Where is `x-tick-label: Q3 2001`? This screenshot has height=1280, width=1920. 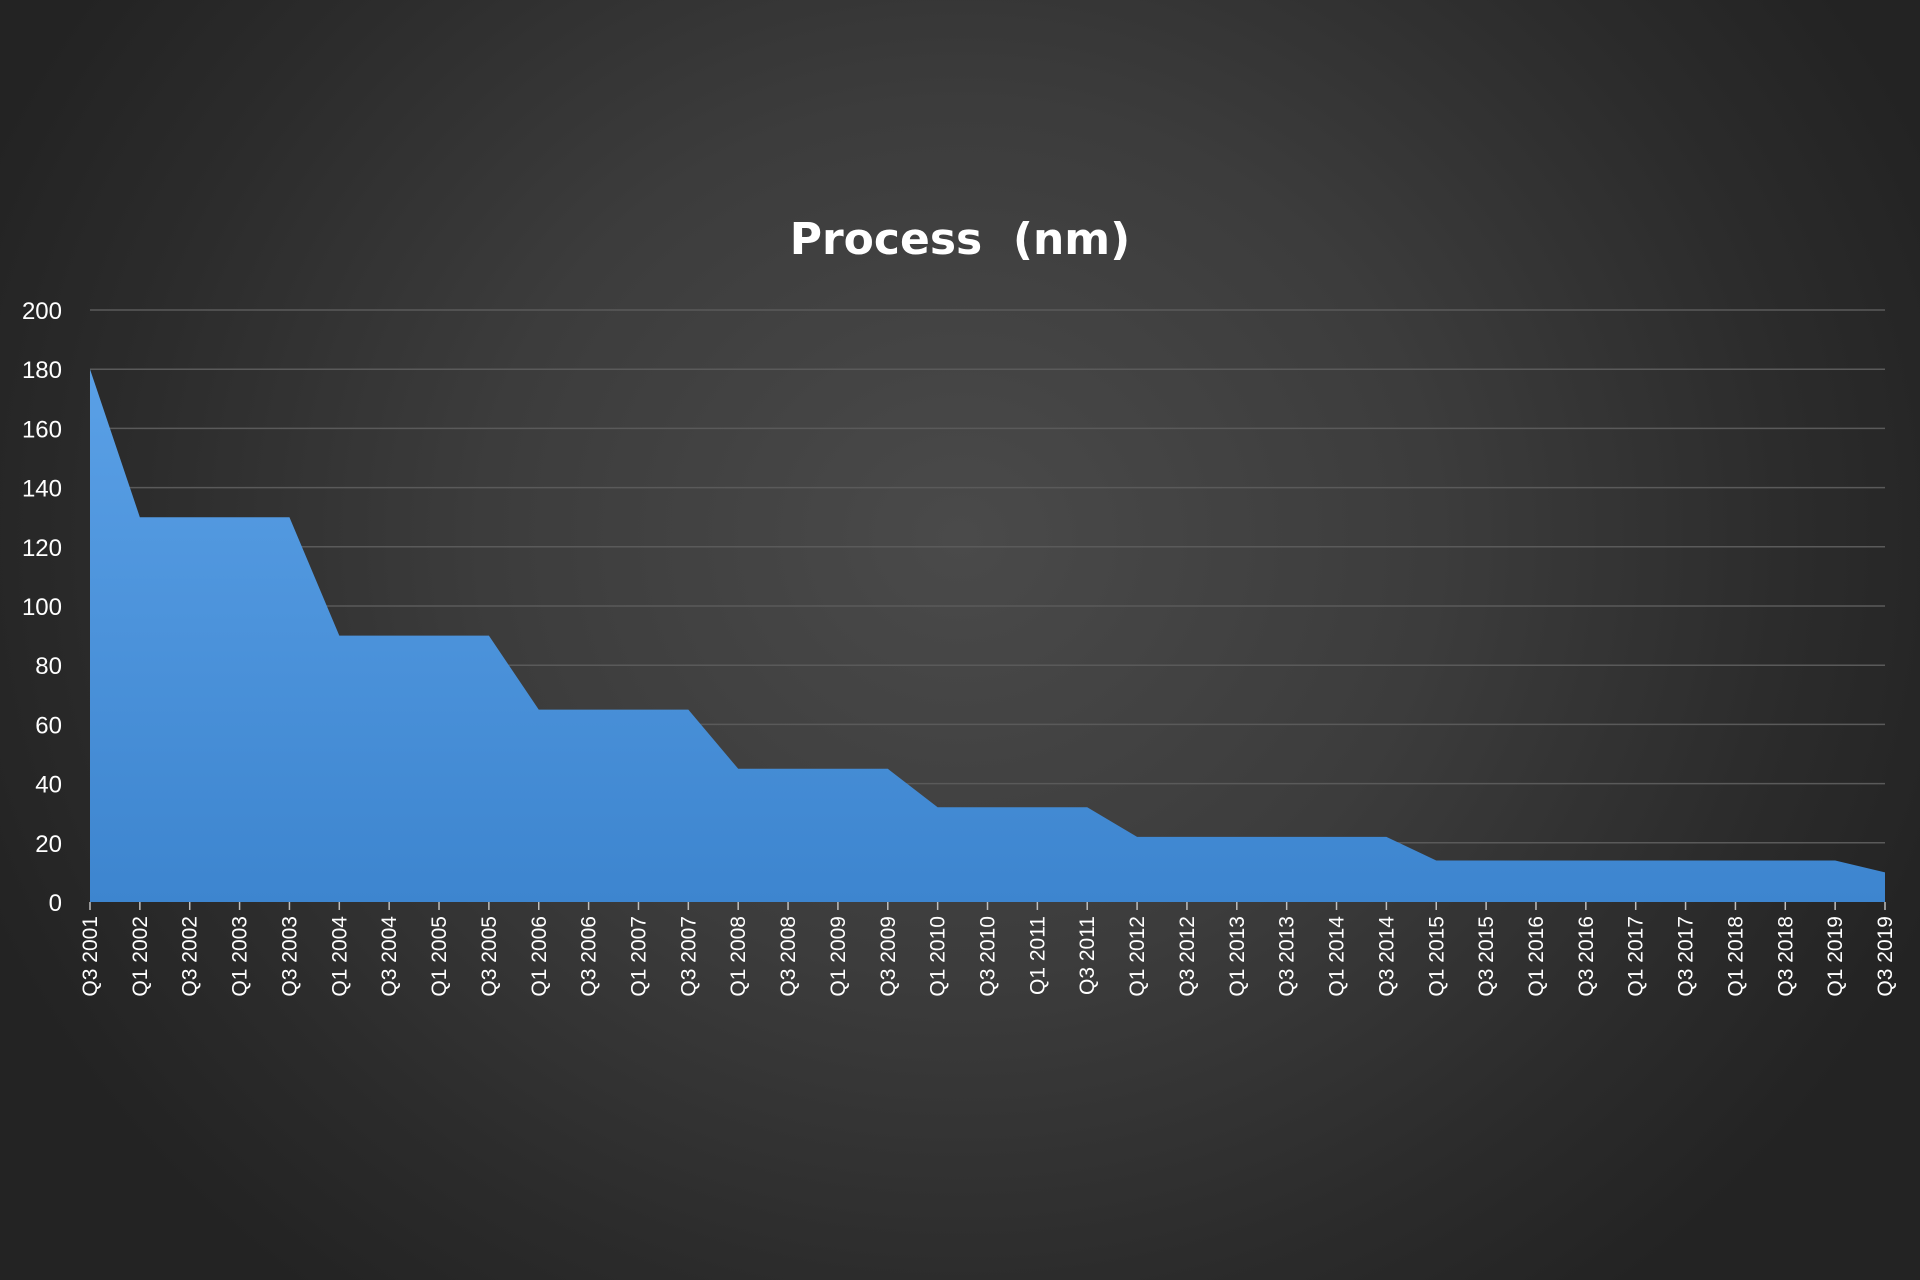
x-tick-label: Q3 2001 is located at coordinates (90, 956).